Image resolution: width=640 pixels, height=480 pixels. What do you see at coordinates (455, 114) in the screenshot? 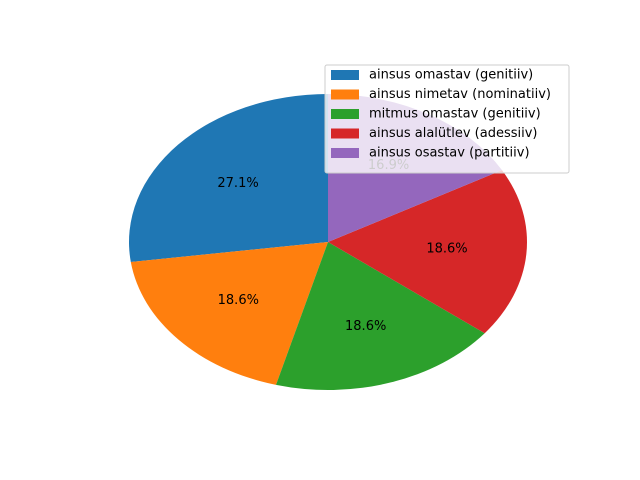
I see `legend-label-3: mitmus omastav (genitiiv)` at bounding box center [455, 114].